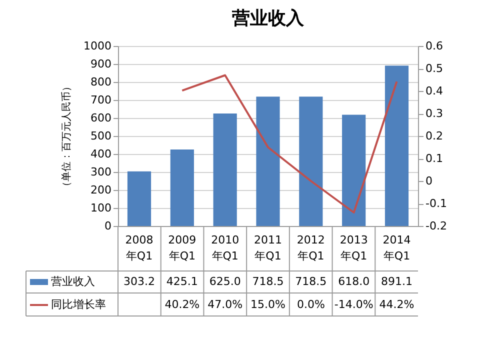  What do you see at coordinates (354, 248) in the screenshot?
I see `x-tick-label: 2013 年Q1` at bounding box center [354, 248].